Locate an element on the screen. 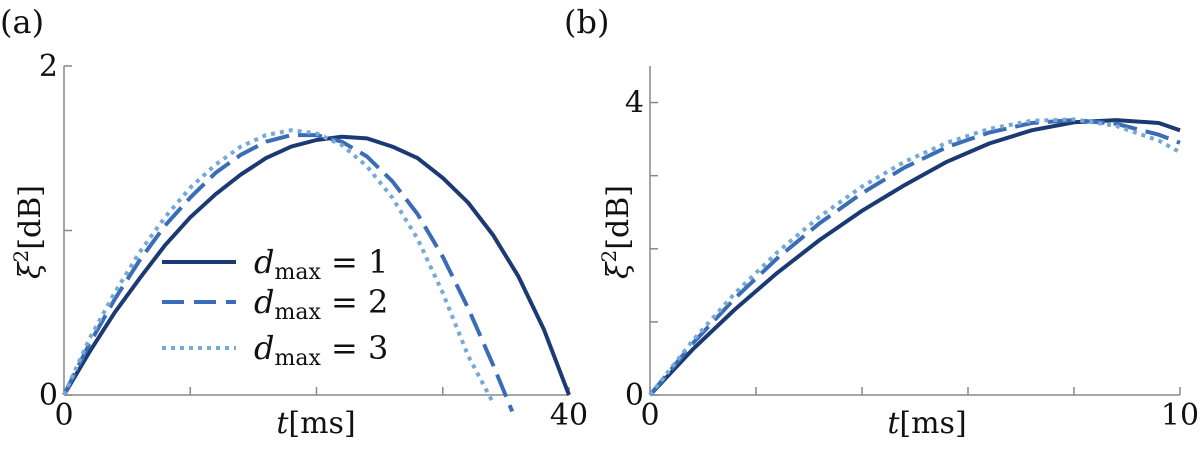 This screenshot has width=1200, height=450. panel-a-ylabel-var: ξ is located at coordinates (30, 270).